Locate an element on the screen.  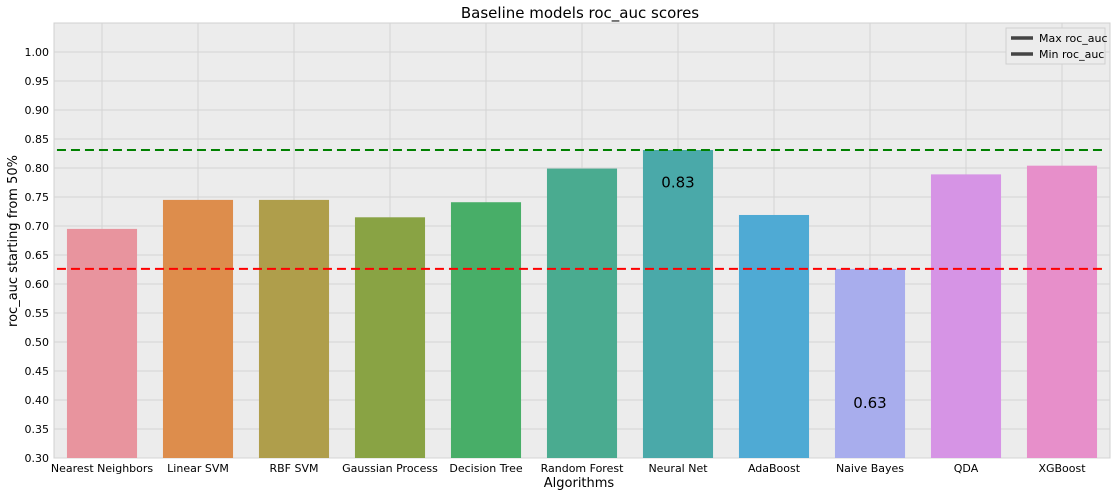
x-tick-label: Linear SVM is located at coordinates (198, 468).